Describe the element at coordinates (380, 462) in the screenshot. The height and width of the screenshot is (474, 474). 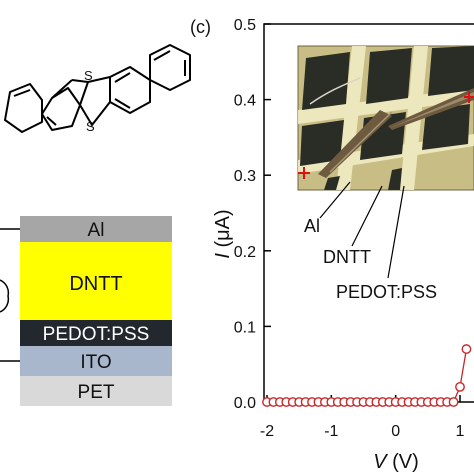
I see `x-axis-title-symbol: V` at that location.